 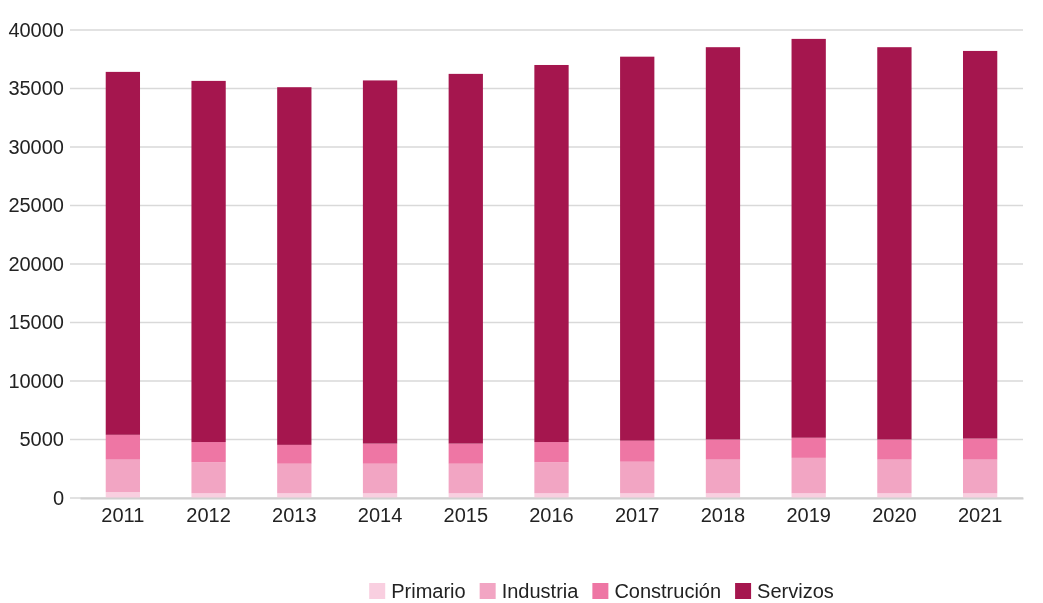 I want to click on x-tick-label: 2018, so click(x=723, y=515).